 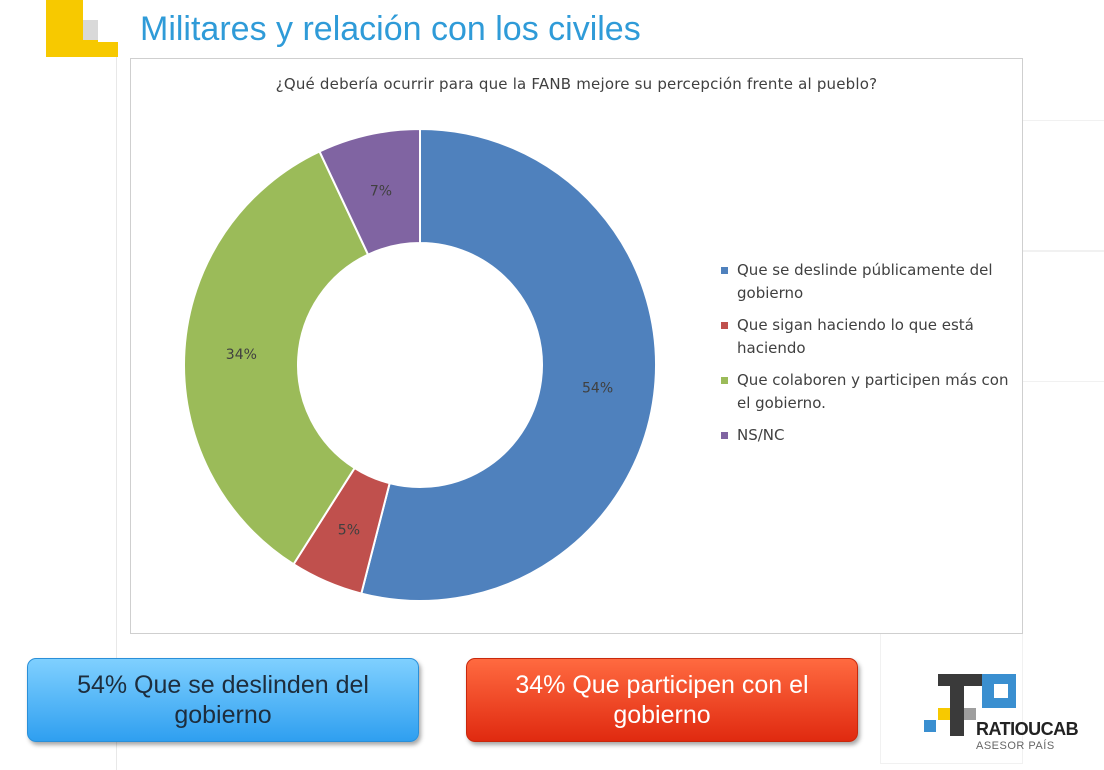 I want to click on slice-data-label: 54%, so click(x=597, y=388).